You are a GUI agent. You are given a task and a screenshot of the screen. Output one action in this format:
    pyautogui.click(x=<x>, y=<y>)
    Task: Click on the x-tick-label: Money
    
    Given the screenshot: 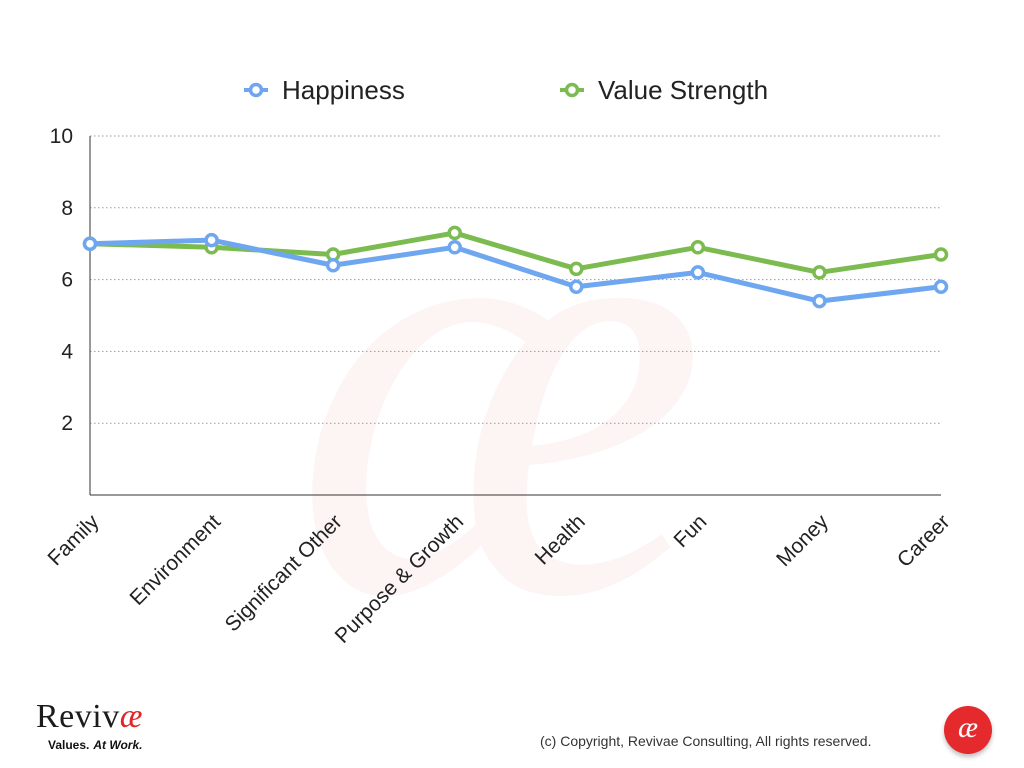 What is the action you would take?
    pyautogui.click(x=802, y=540)
    